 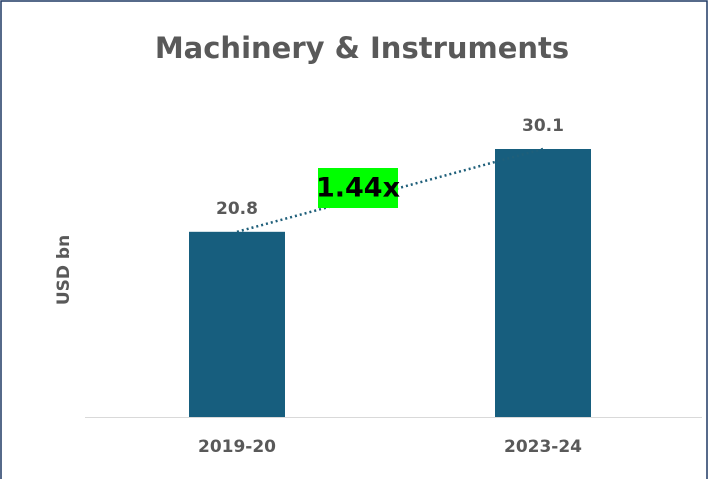 I want to click on chart-title: Machinery & Instruments, so click(x=362, y=48).